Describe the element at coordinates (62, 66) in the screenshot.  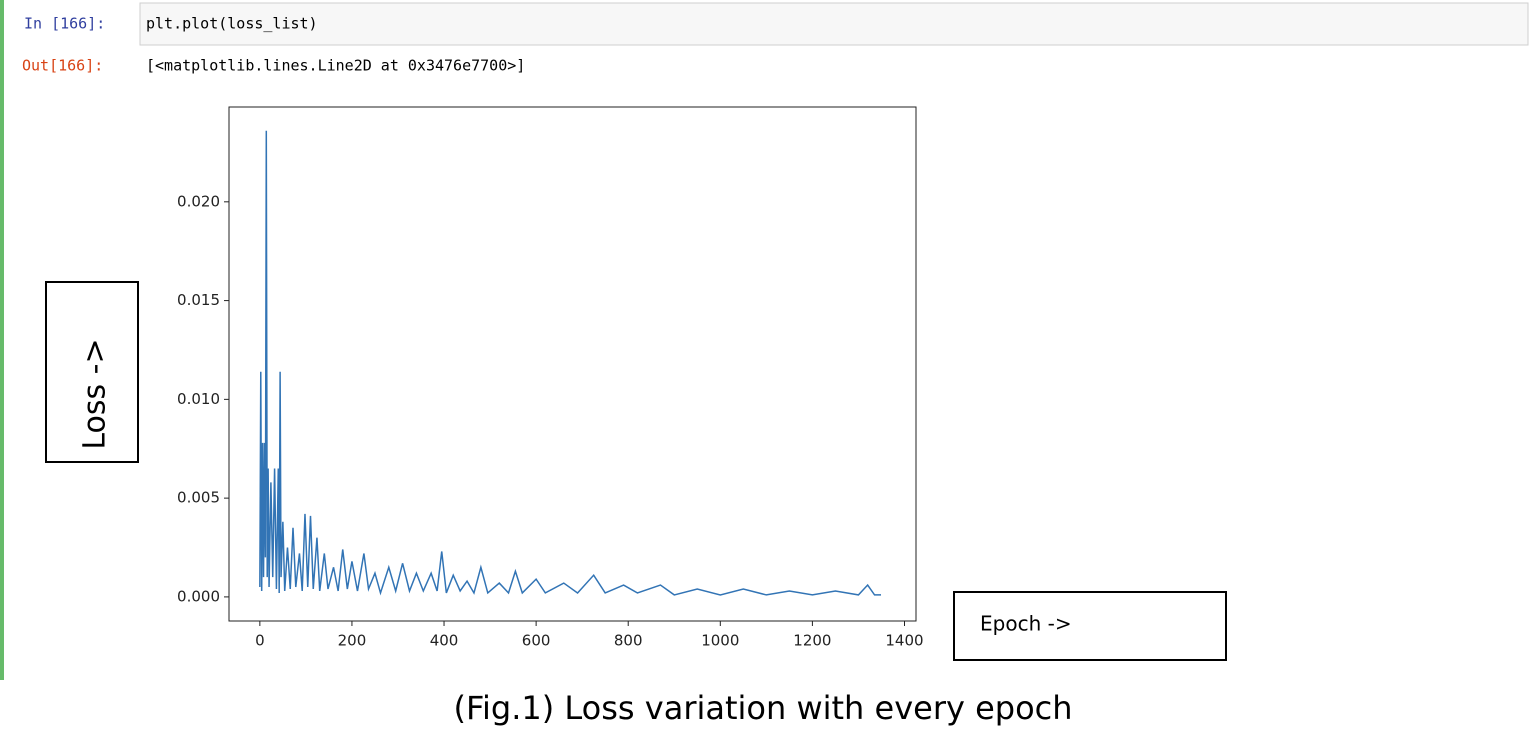
I see `out-prompt: Out[166]:` at that location.